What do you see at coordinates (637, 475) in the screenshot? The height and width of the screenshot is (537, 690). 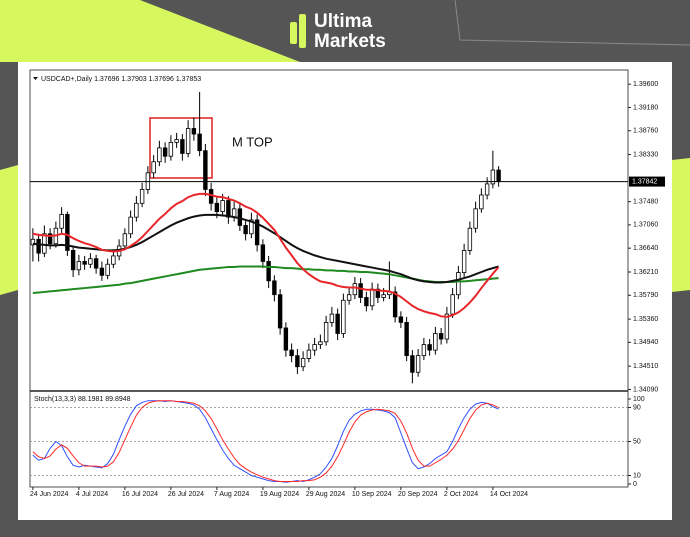 I see `y-tick-label: 10` at bounding box center [637, 475].